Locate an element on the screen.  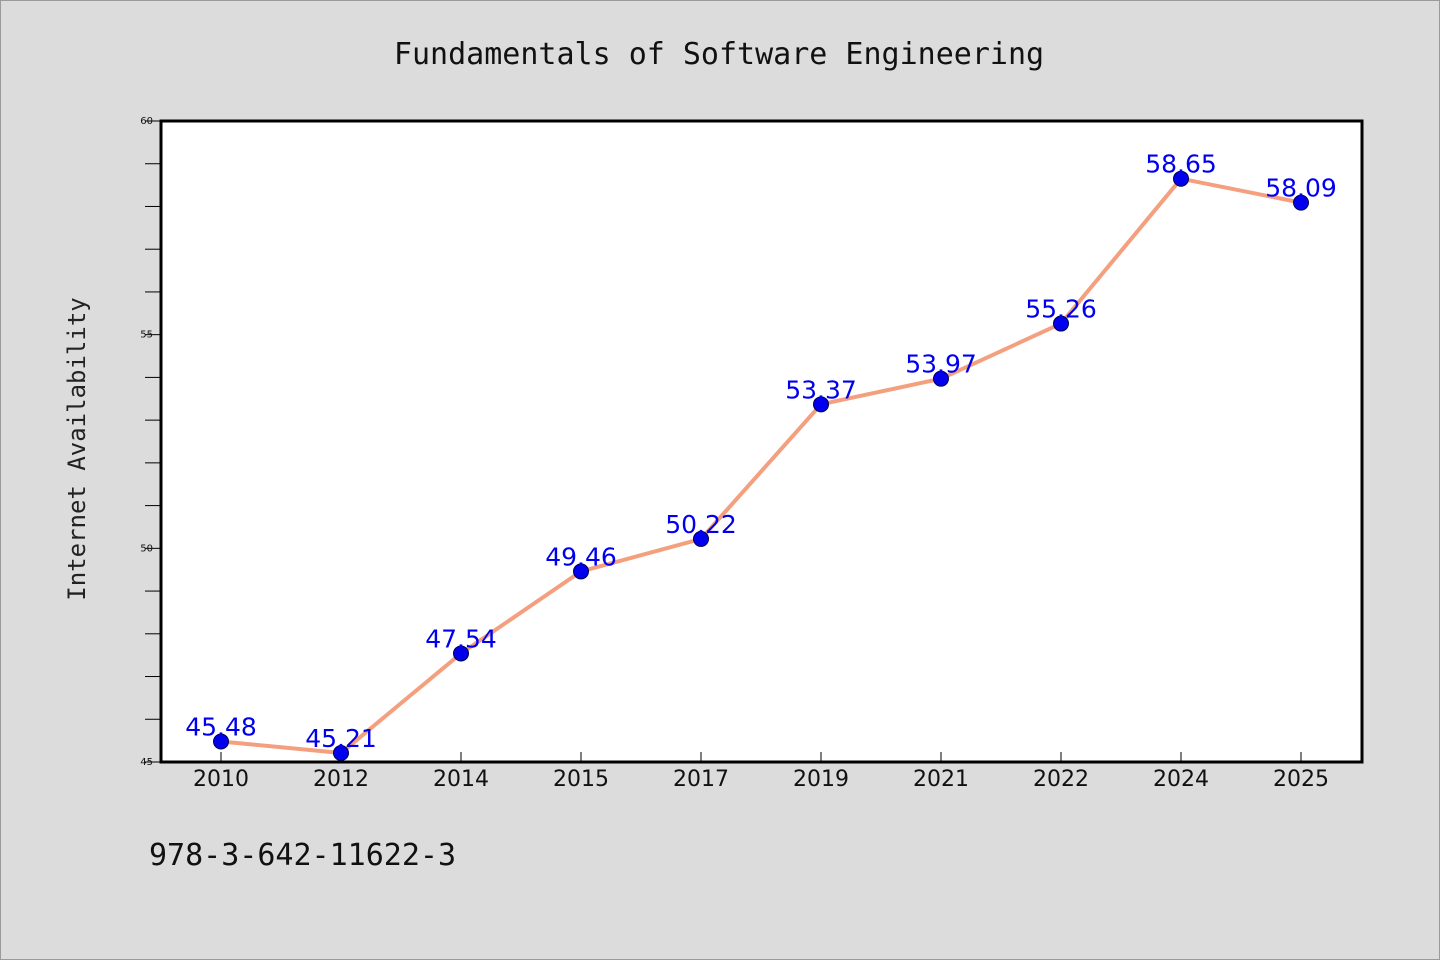
x-tick-label: 2014 is located at coordinates (461, 779).